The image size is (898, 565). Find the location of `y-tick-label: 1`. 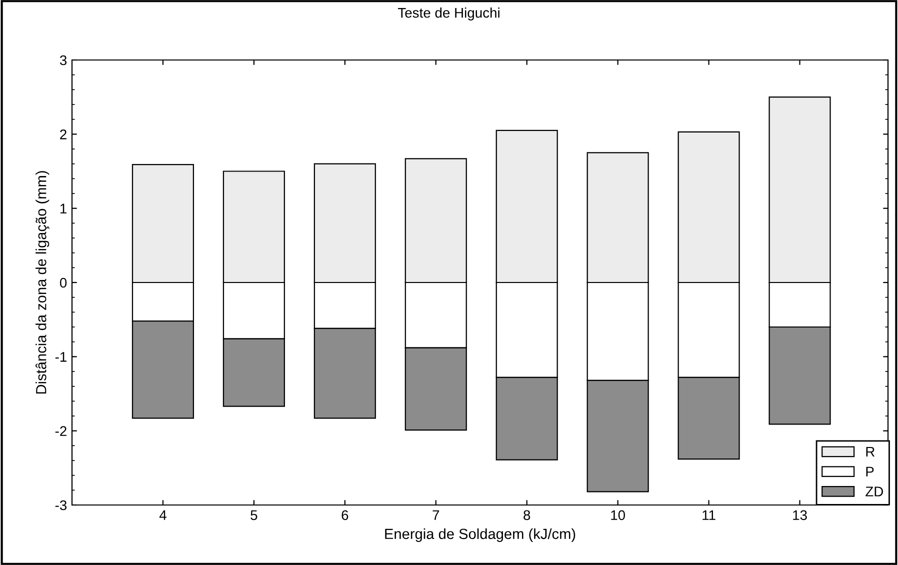

y-tick-label: 1 is located at coordinates (63, 209).